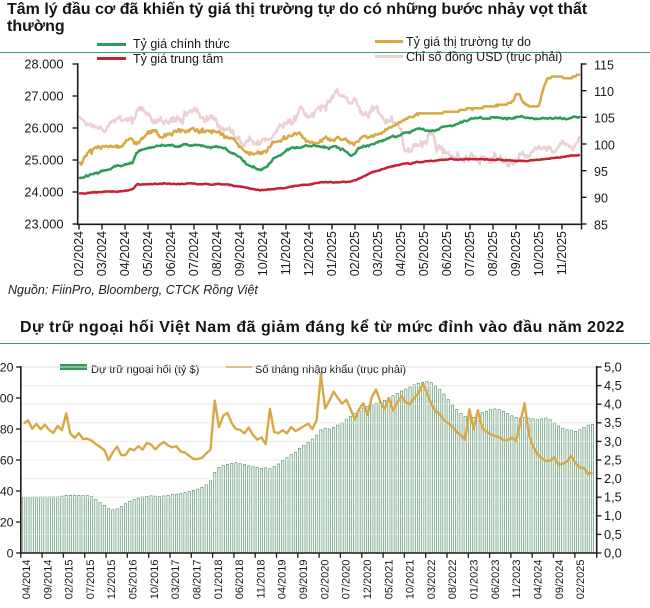  What do you see at coordinates (613, 385) in the screenshot?
I see `svg-text: 4,5` at bounding box center [613, 385].